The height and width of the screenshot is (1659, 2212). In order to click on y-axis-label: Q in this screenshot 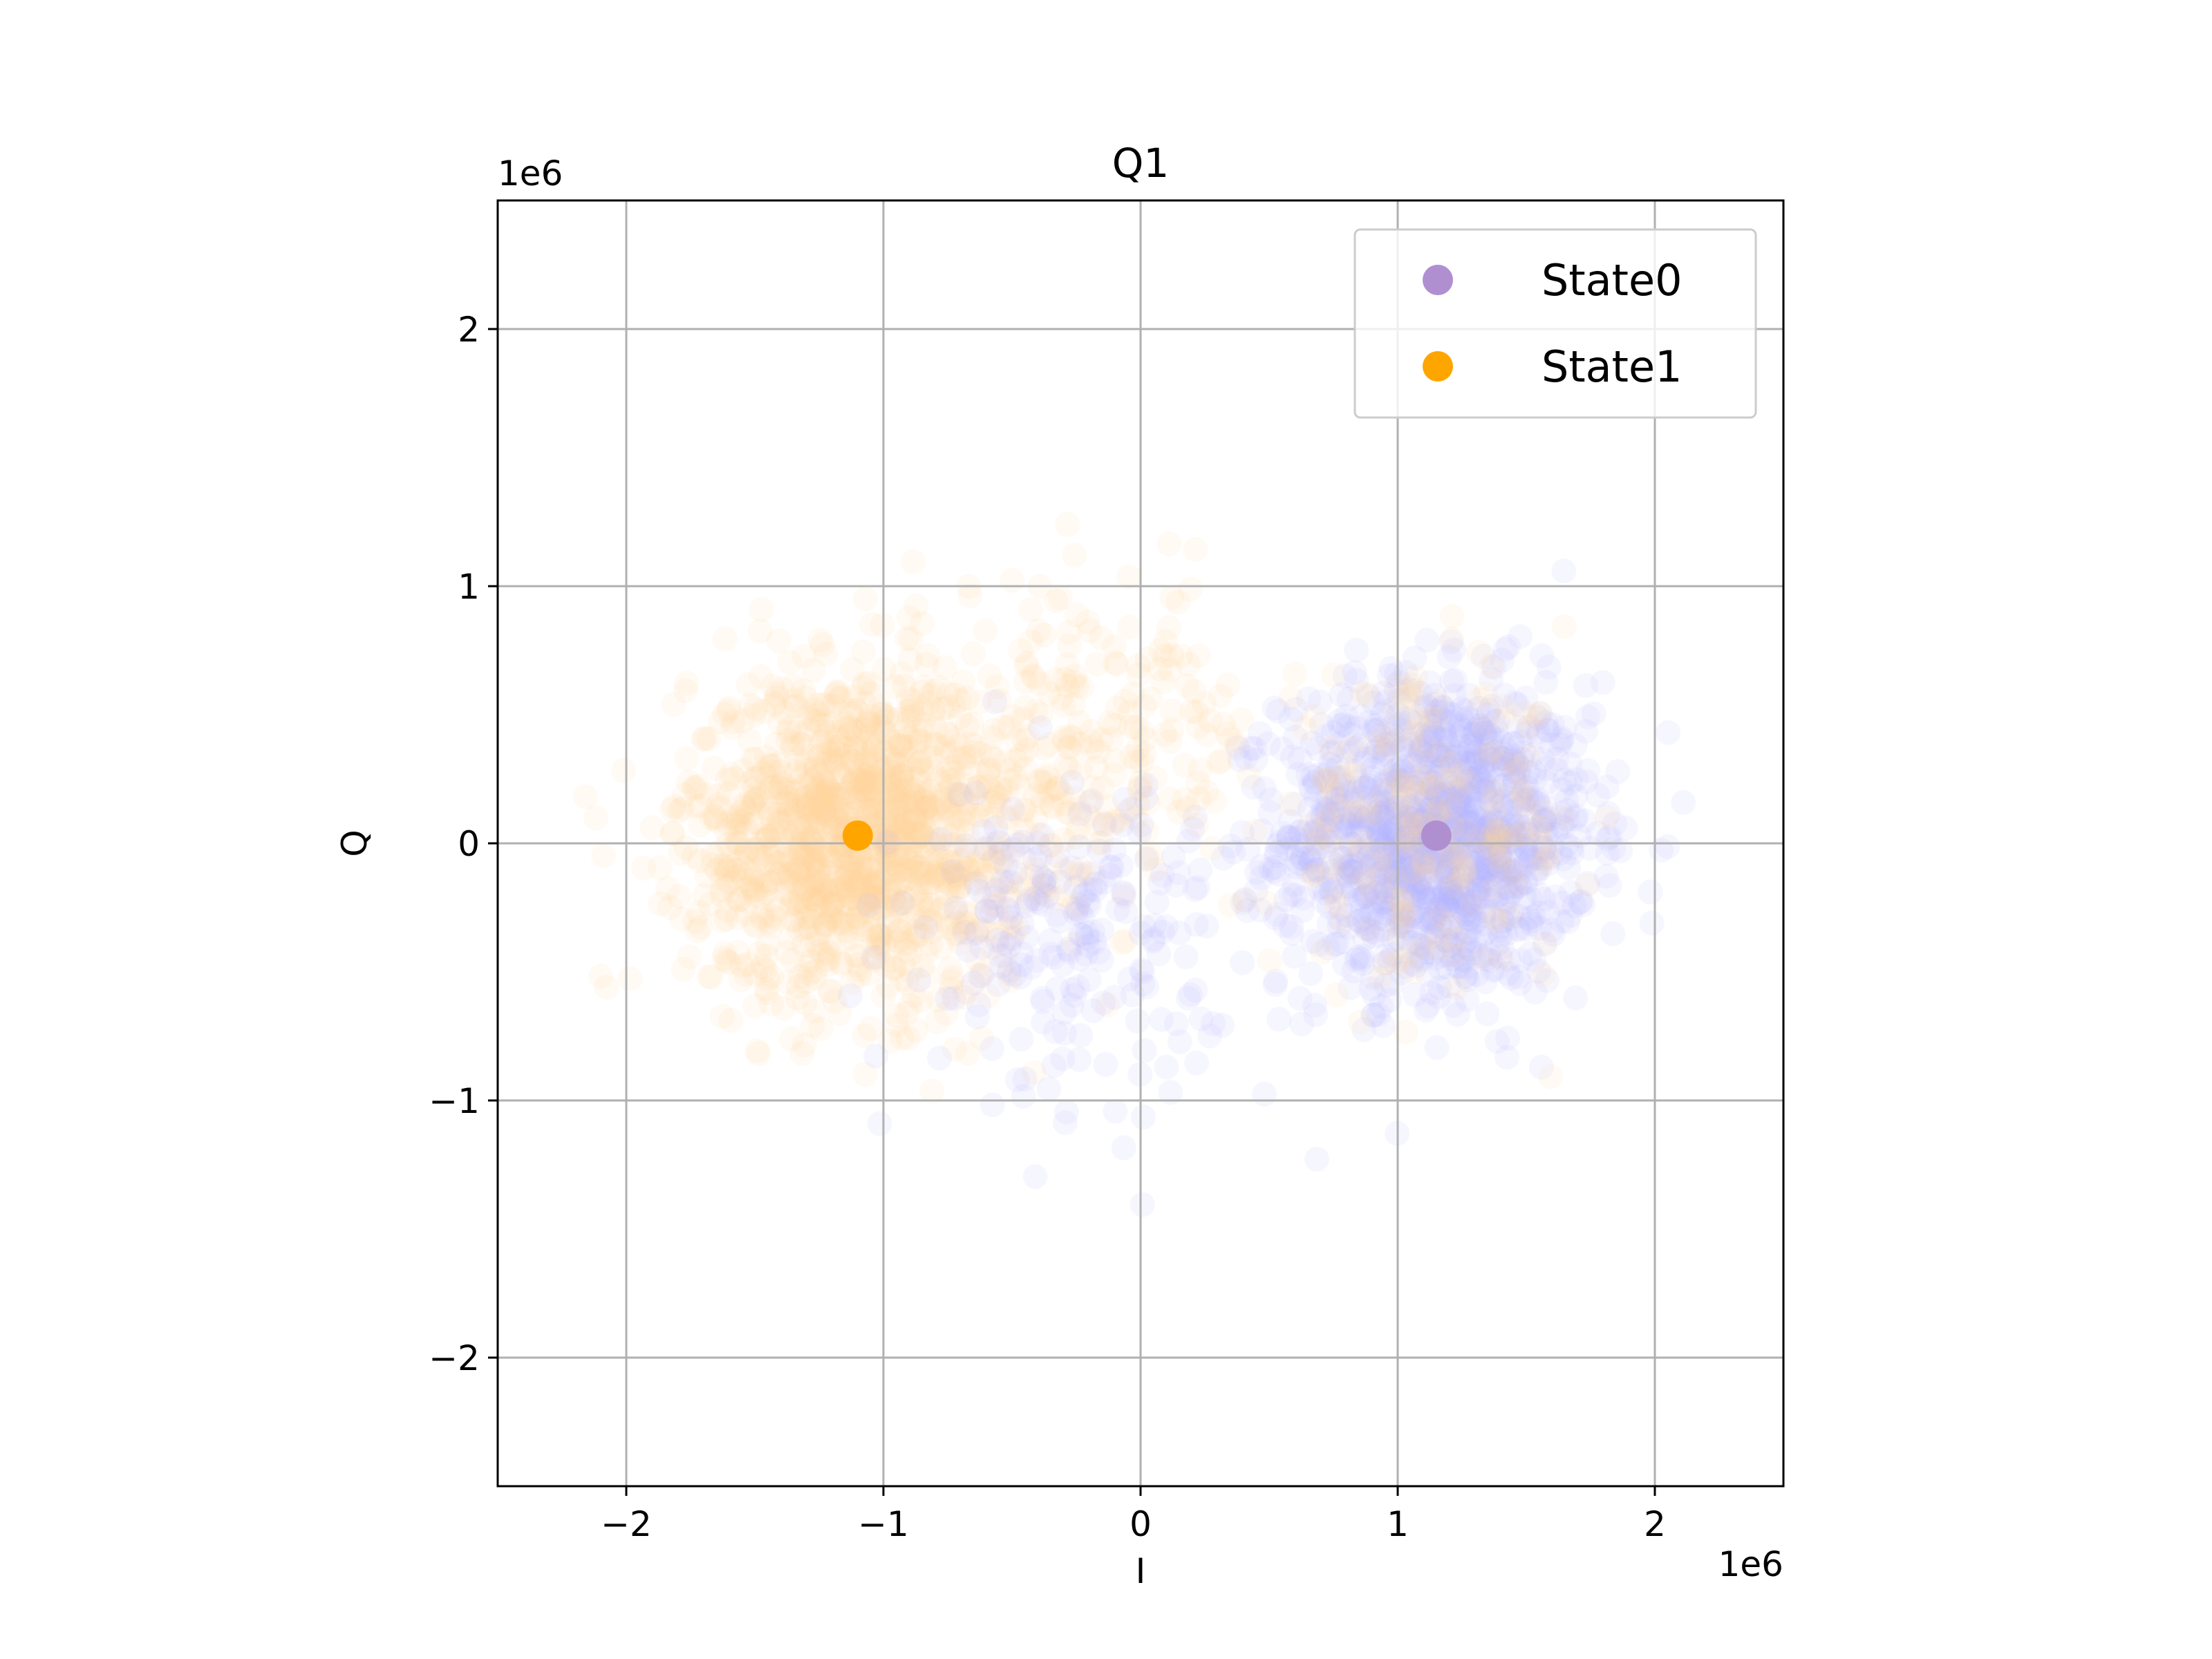, I will do `click(355, 843)`.